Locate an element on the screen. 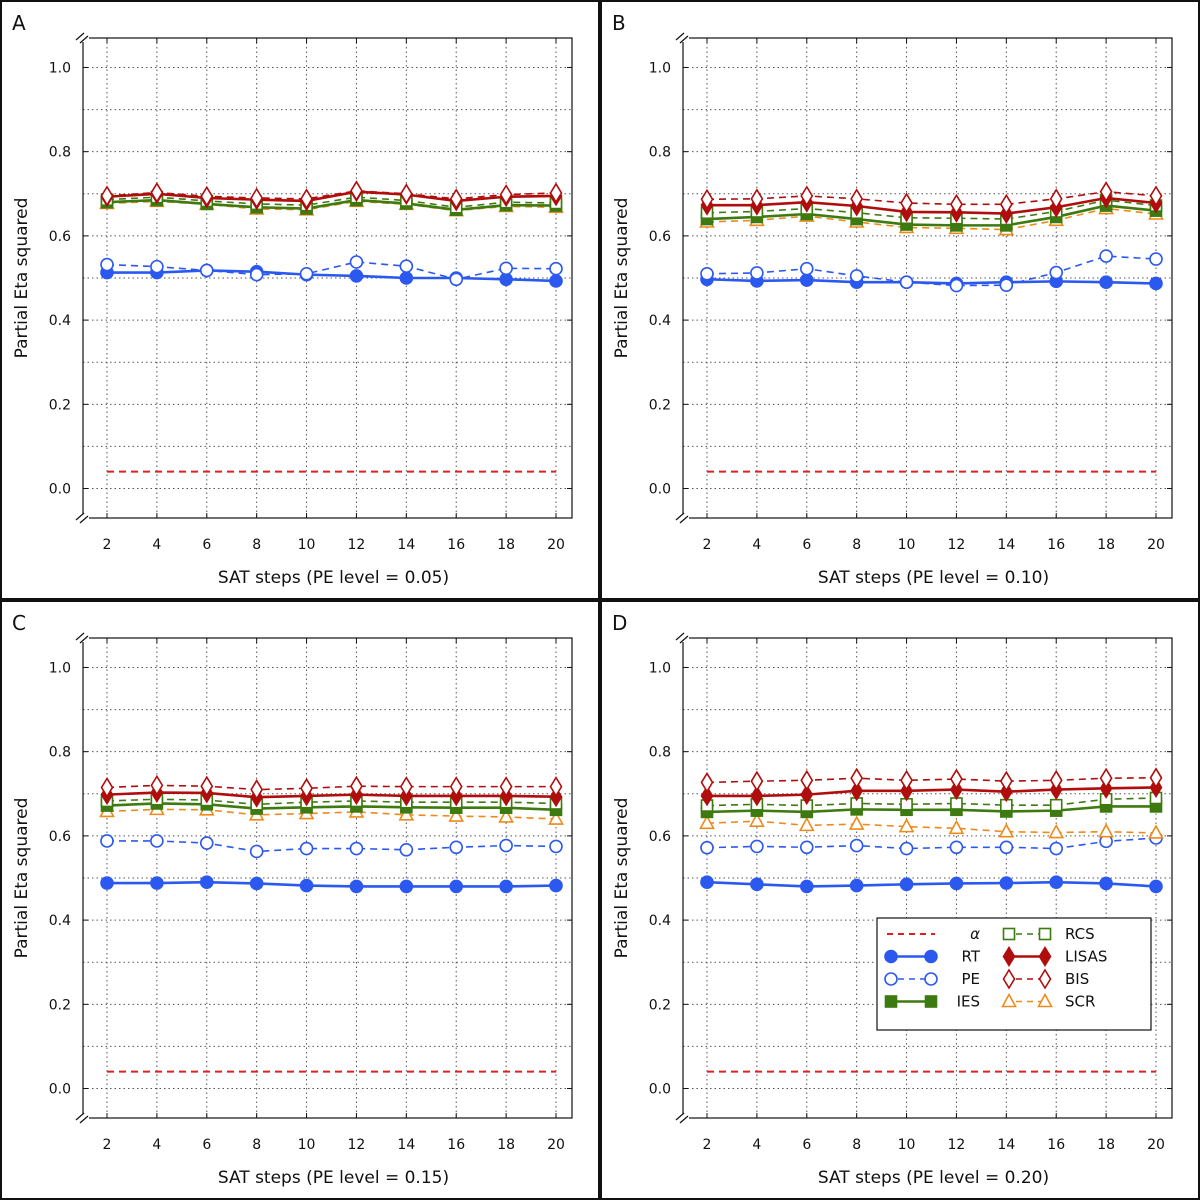 The width and height of the screenshot is (1200, 1204). y-tick-label: 0.8 is located at coordinates (60, 153).